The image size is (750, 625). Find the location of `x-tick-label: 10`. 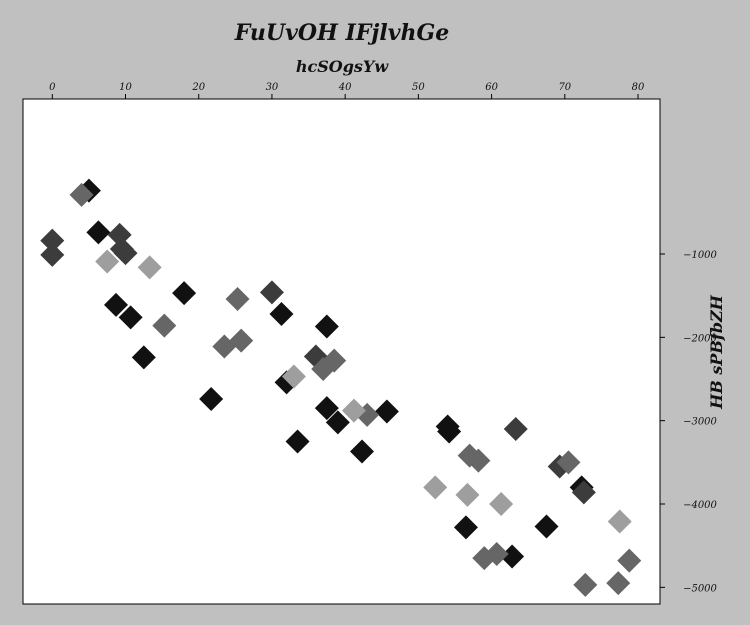

x-tick-label: 10 is located at coordinates (125, 87).